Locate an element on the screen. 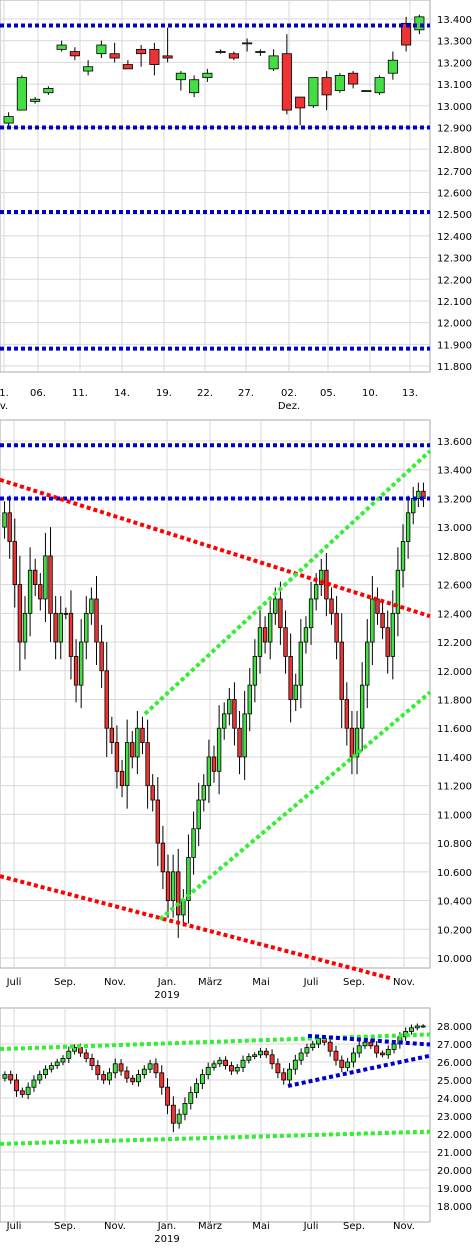 The image size is (475, 1250). y-tick-label: 13.000 is located at coordinates (454, 107).